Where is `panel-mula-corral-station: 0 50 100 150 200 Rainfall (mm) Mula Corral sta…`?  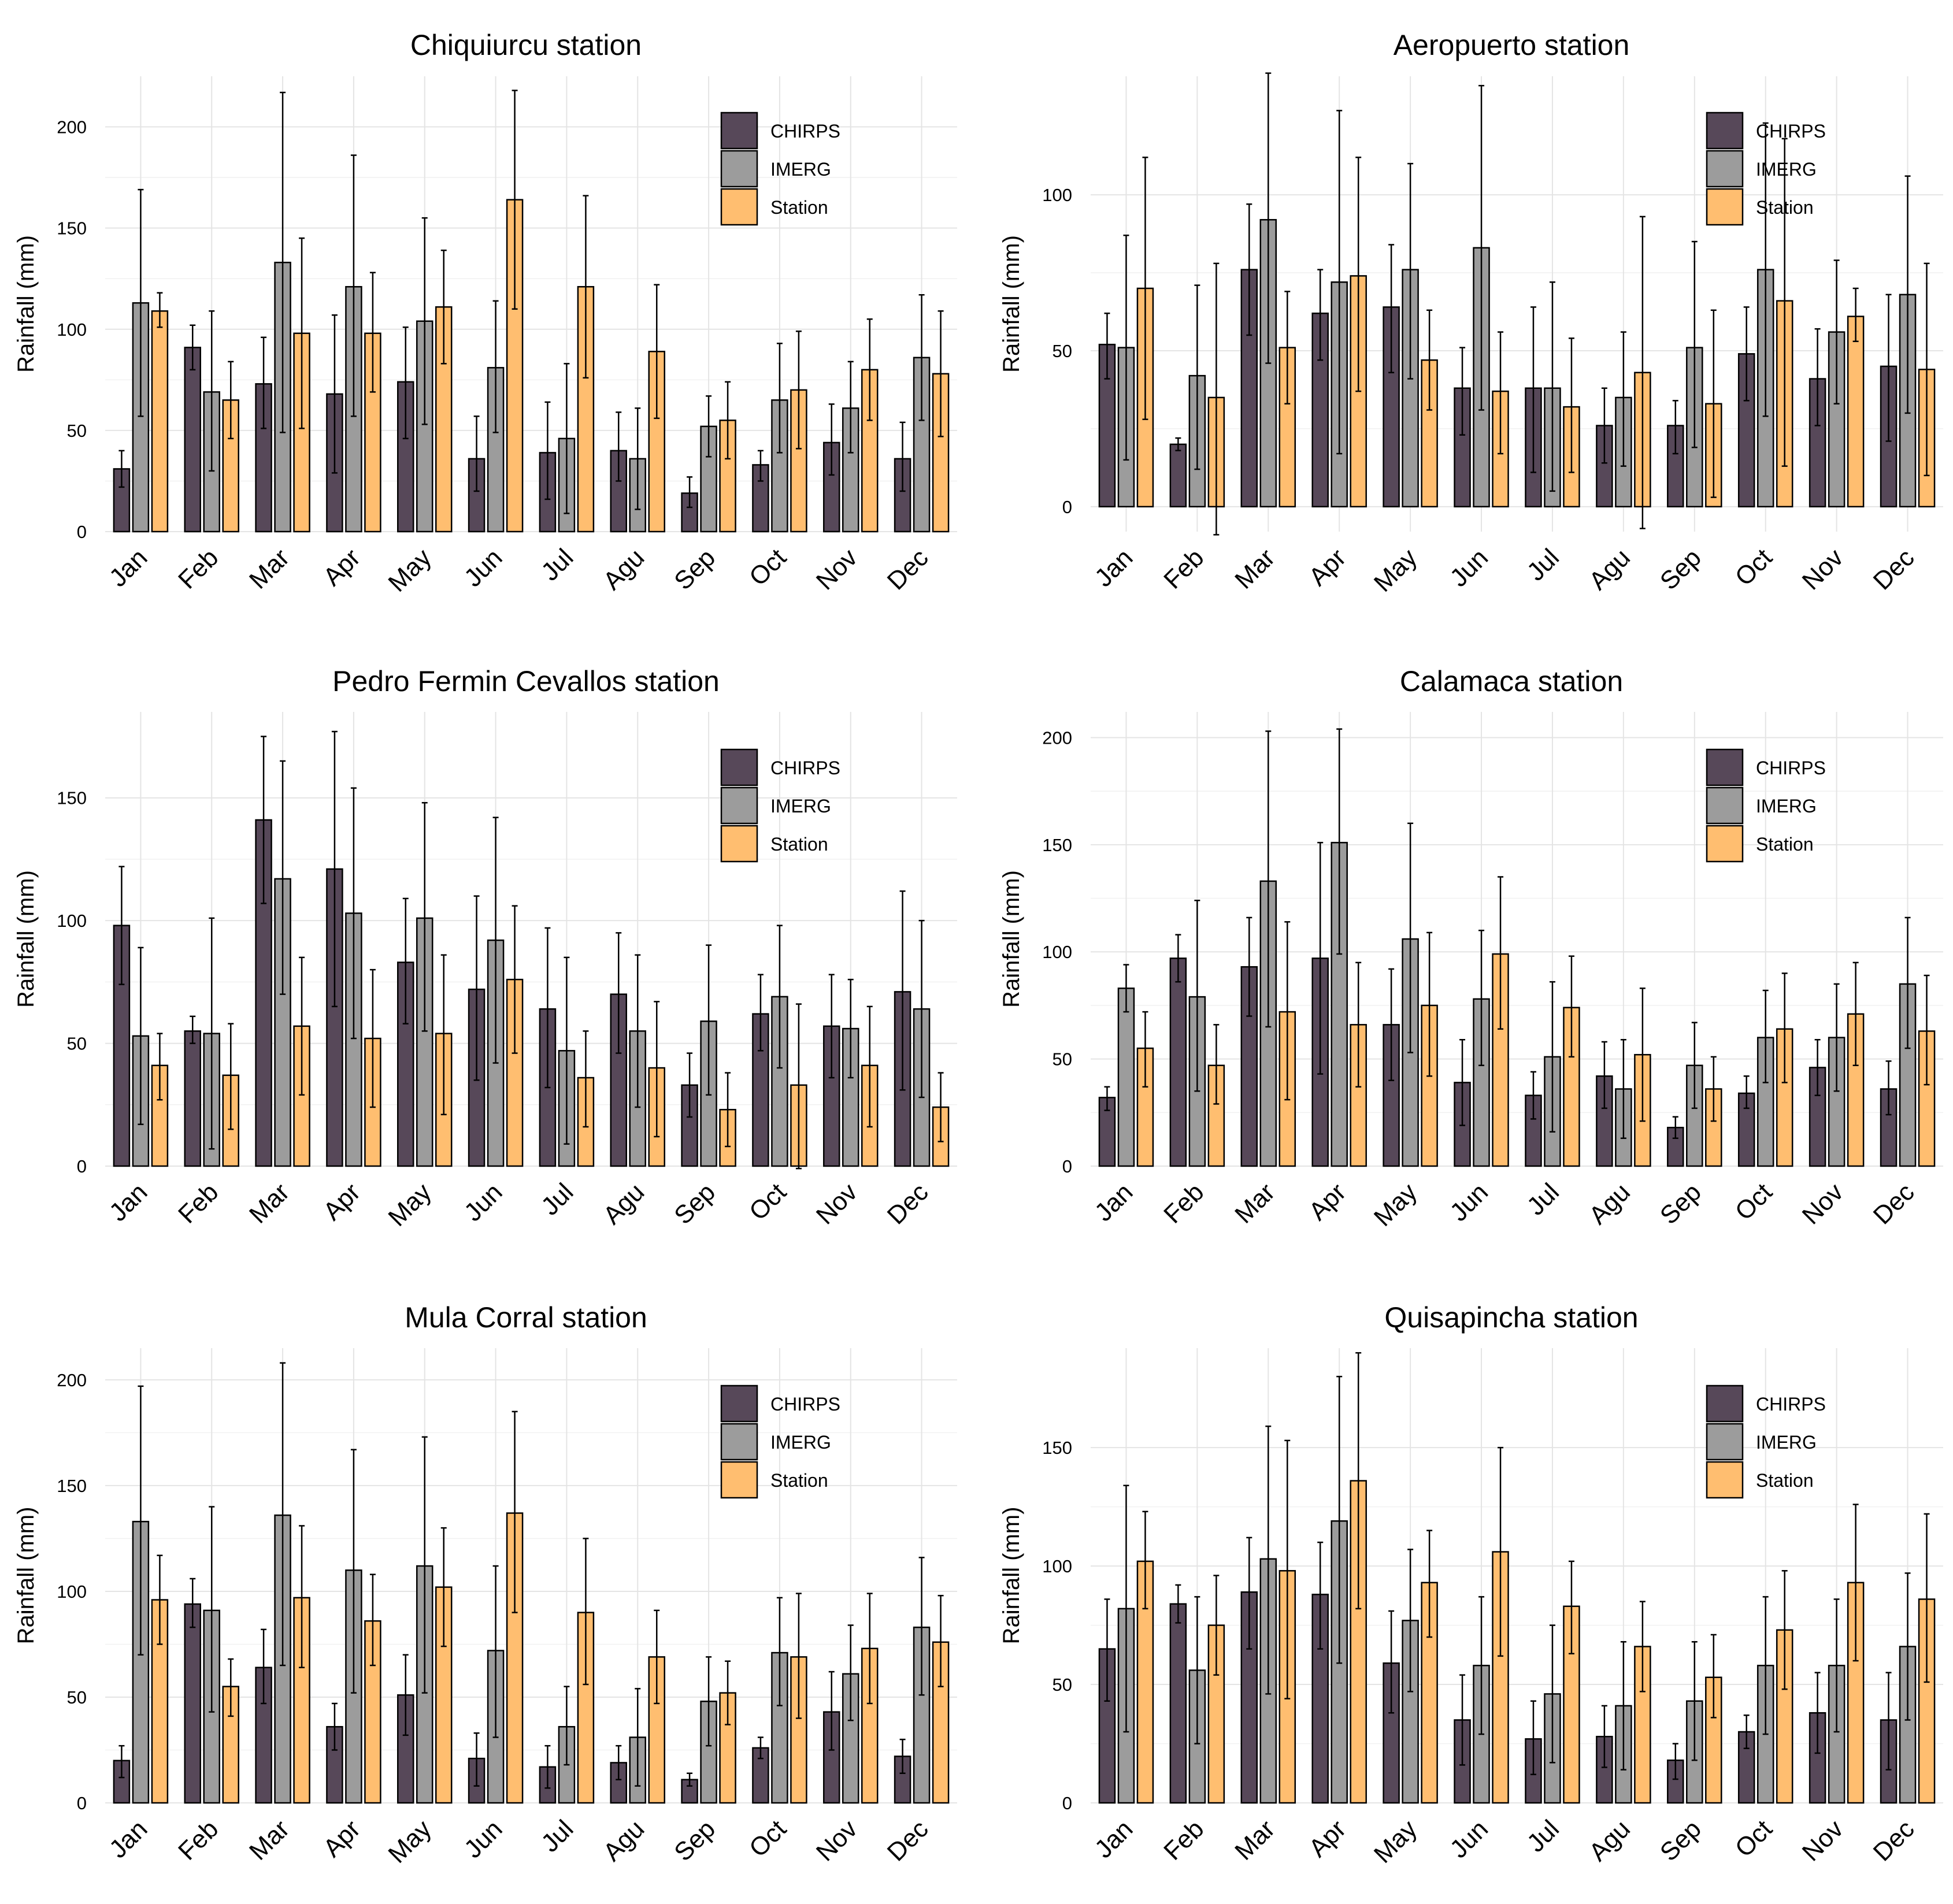 panel-mula-corral-station: 0 50 100 150 200 Rainfall (mm) Mula Corral sta… is located at coordinates (485, 1585).